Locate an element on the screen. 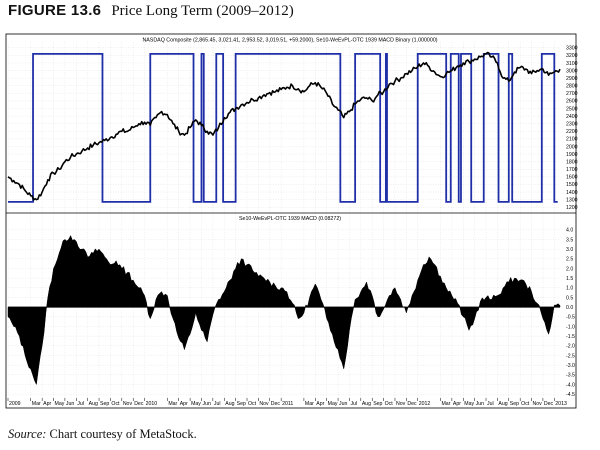  x-tick-label: 2009 is located at coordinates (15, 404).